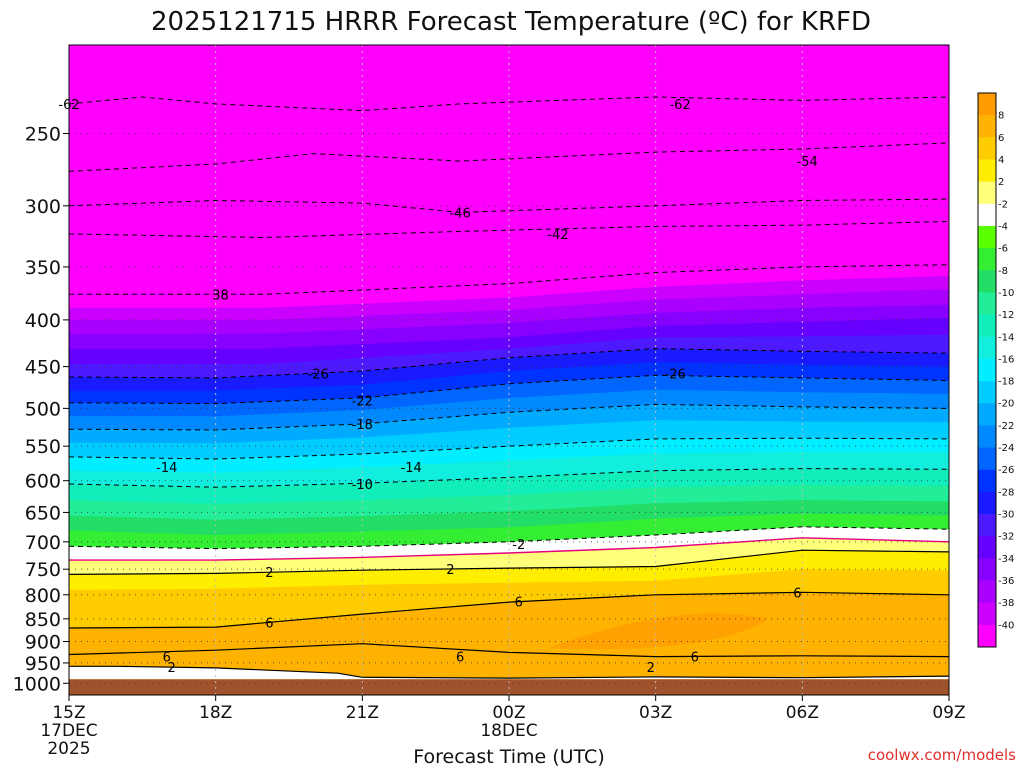  I want to click on contour--62, so click(509, 104).